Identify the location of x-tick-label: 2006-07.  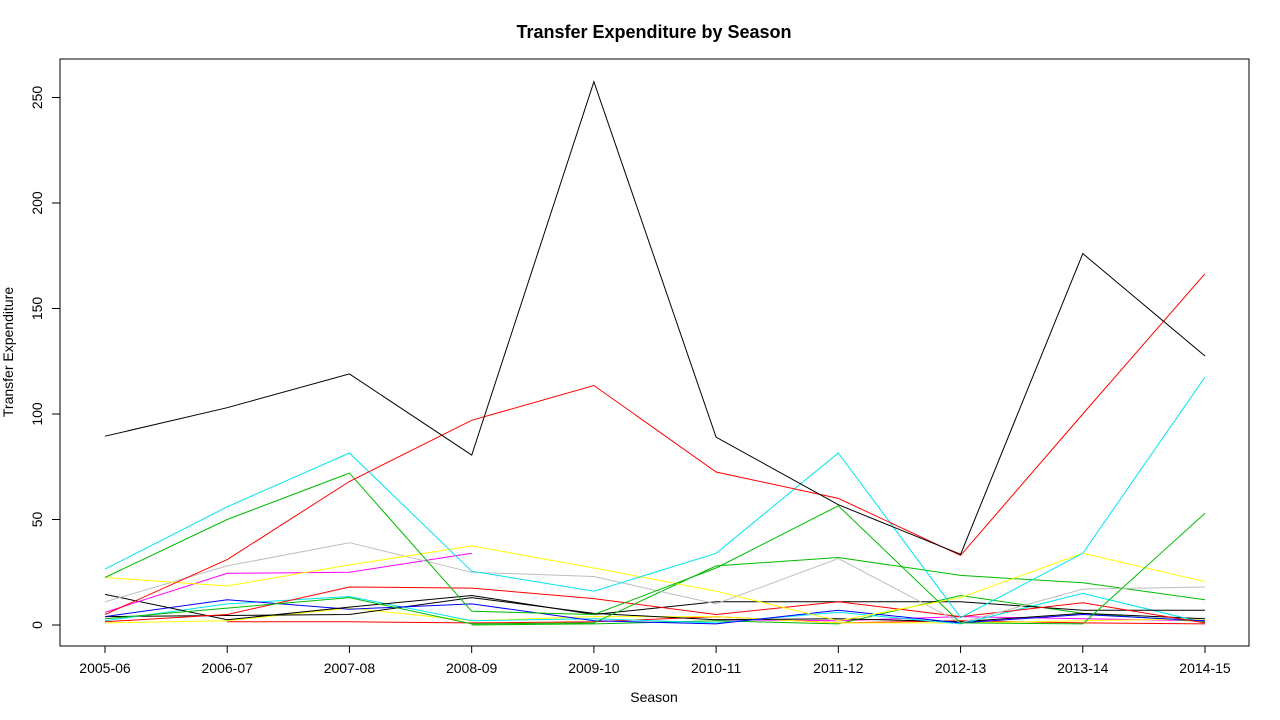
(228, 668).